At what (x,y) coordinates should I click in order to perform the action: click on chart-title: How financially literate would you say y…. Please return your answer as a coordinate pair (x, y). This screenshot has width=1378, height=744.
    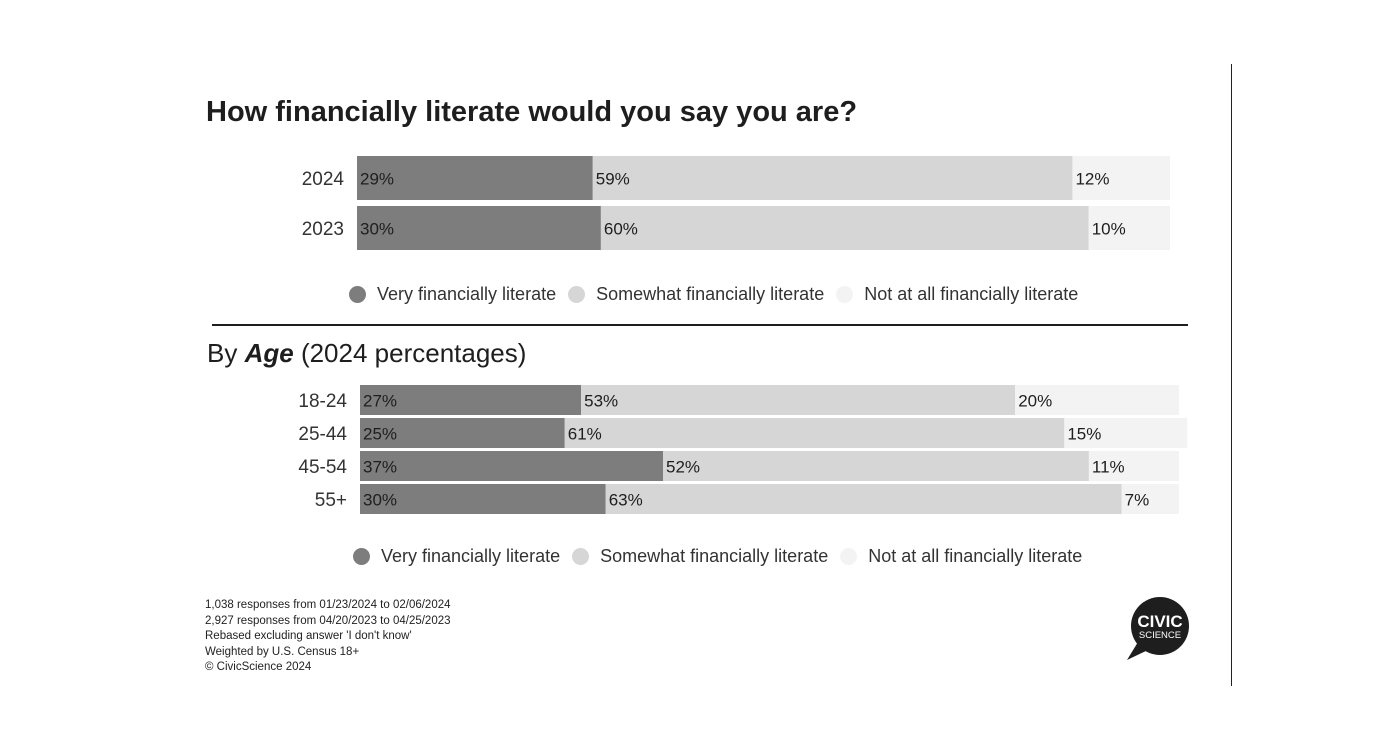
    Looking at the image, I should click on (532, 112).